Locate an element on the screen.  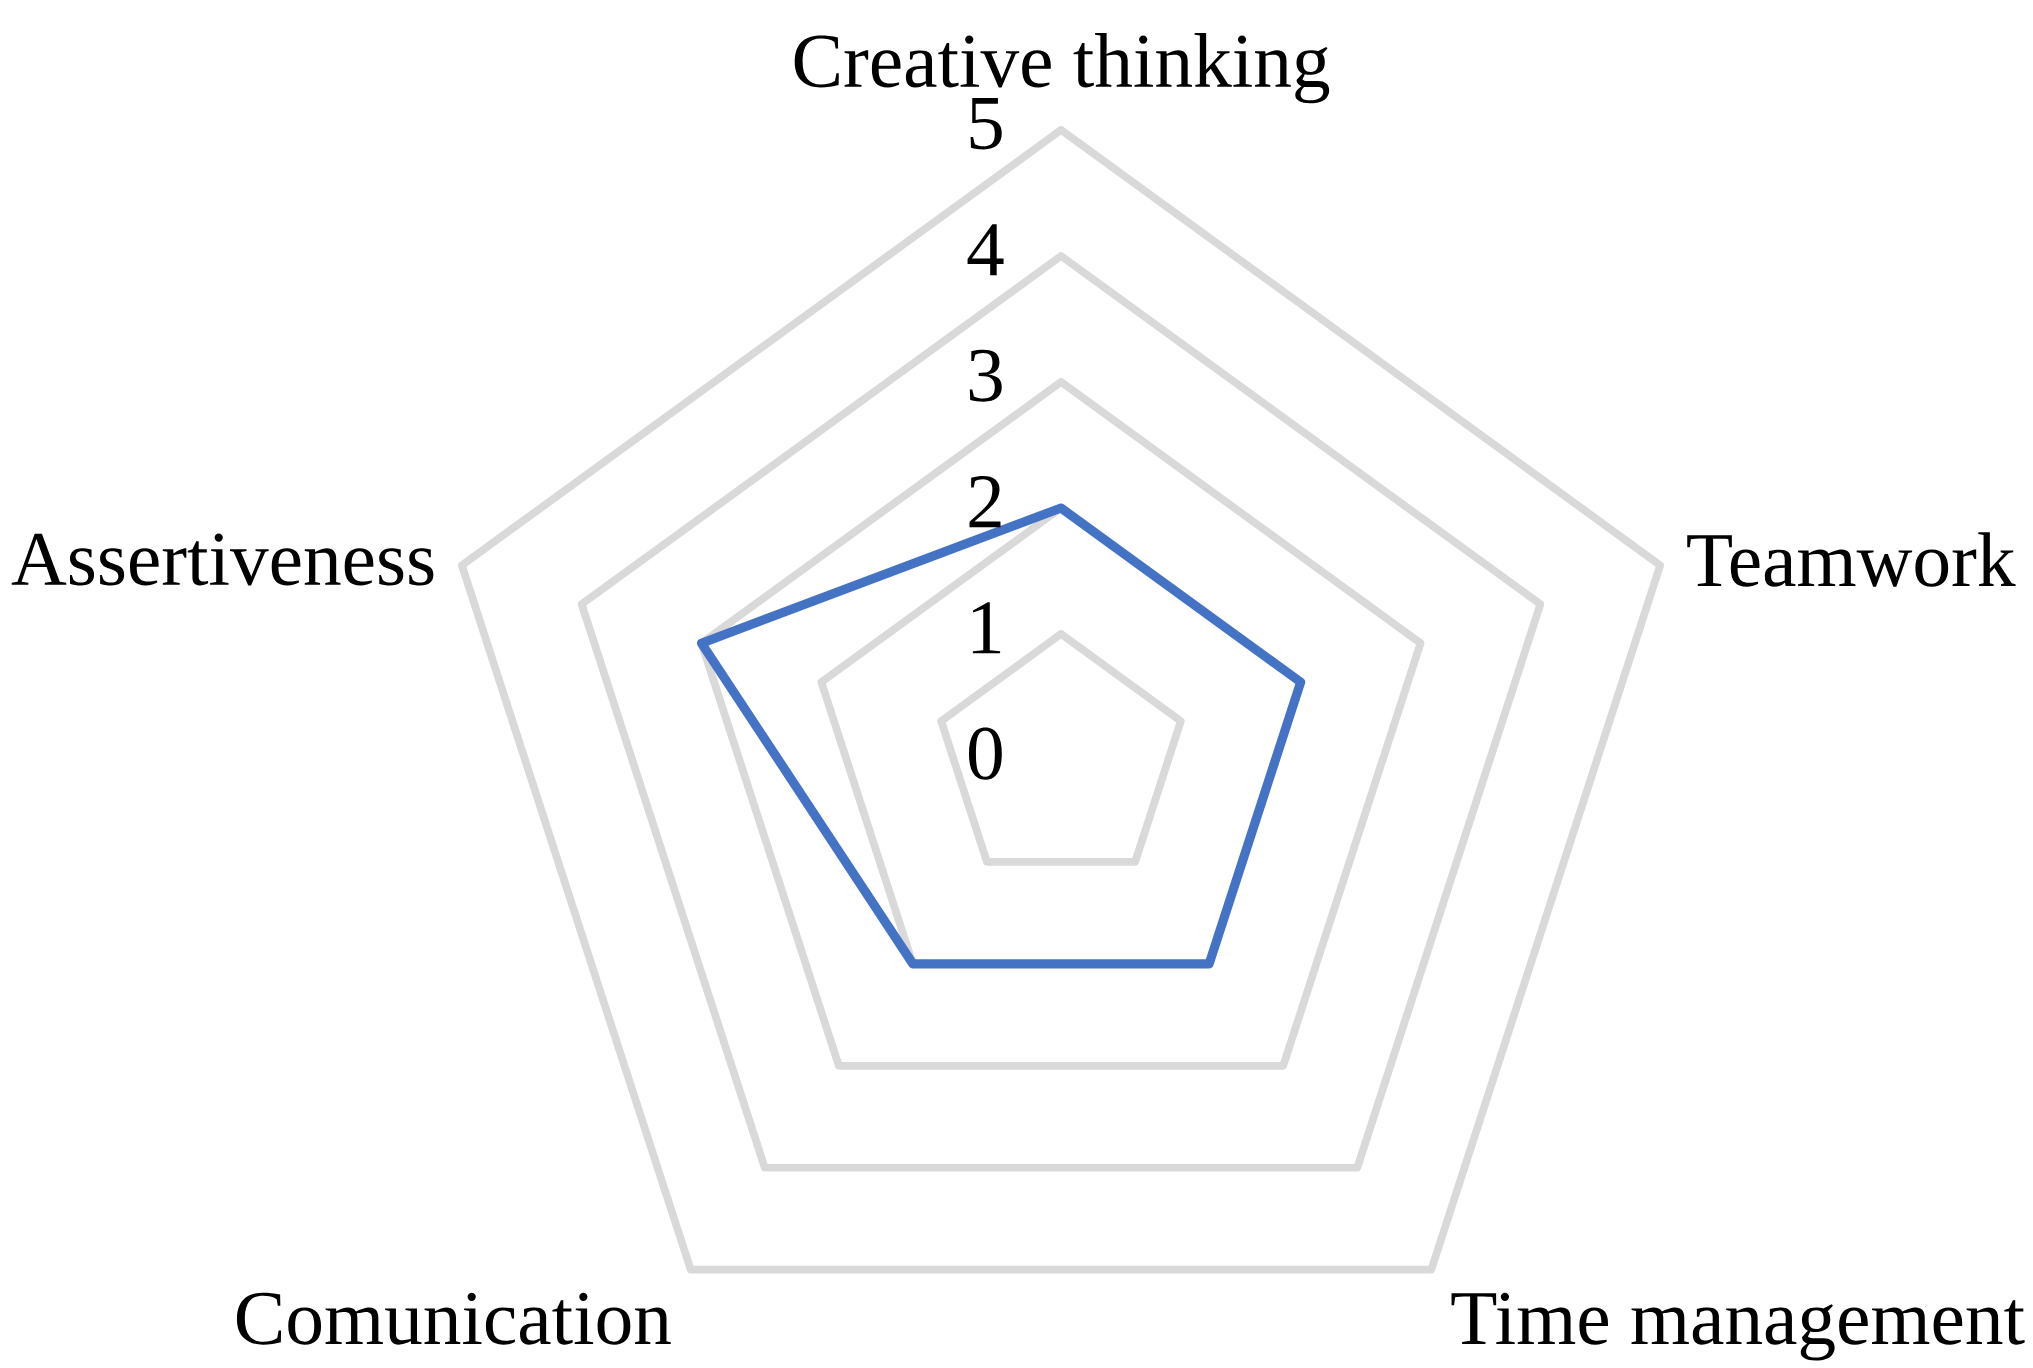
spoke-label: Comunication is located at coordinates (453, 1318).